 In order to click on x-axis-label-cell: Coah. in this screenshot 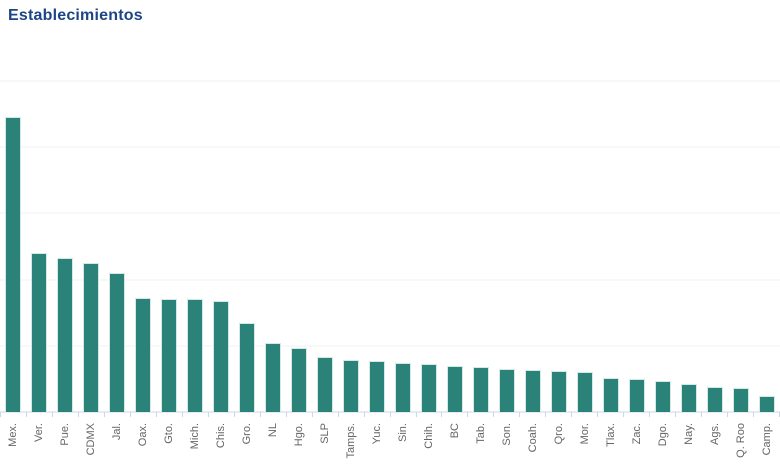, I will do `click(533, 446)`.